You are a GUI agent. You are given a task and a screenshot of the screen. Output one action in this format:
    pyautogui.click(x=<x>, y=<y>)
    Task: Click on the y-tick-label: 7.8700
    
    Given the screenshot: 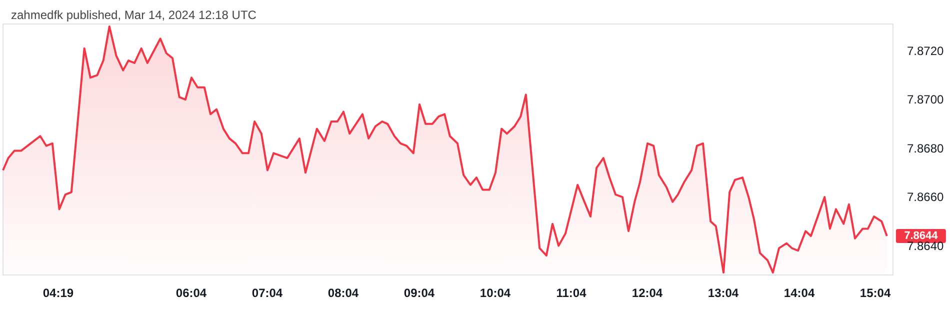 What is the action you would take?
    pyautogui.click(x=925, y=99)
    